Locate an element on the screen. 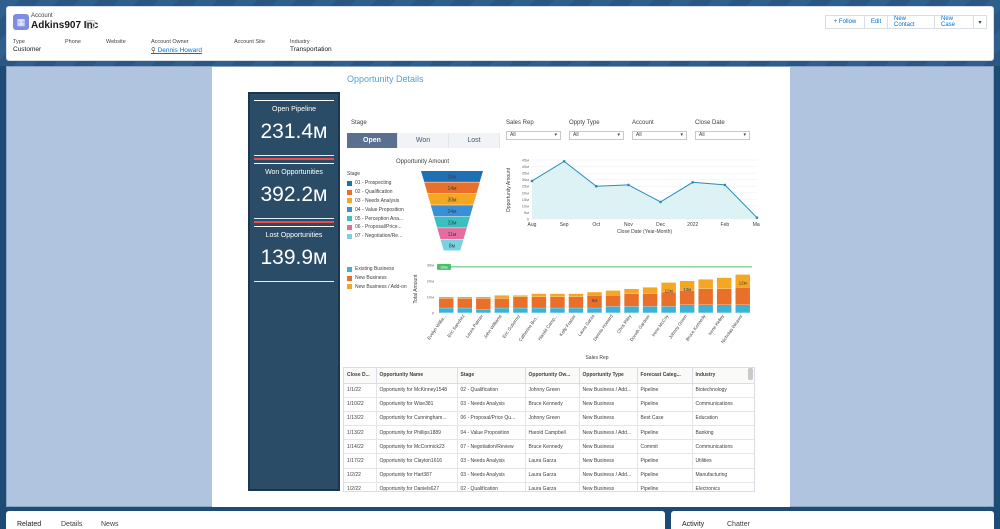 The width and height of the screenshot is (1000, 529). legend-label: 04 - Value Proposition is located at coordinates (379, 209).